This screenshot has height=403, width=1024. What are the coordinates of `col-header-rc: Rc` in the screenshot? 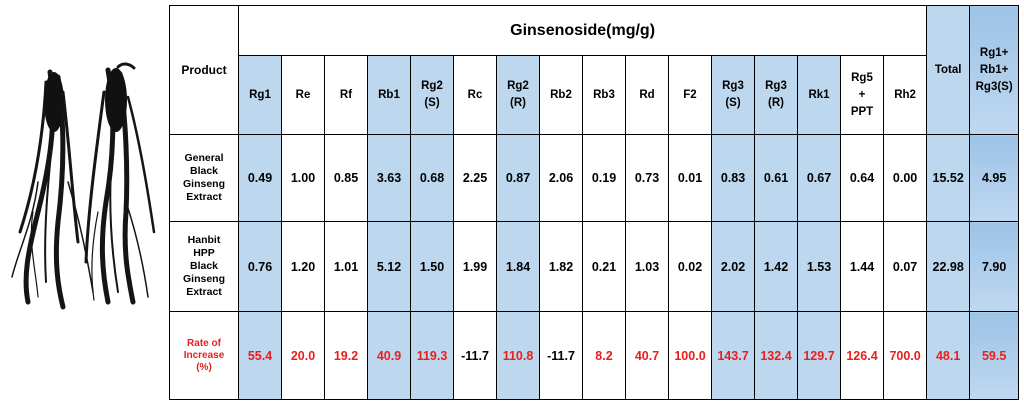 It's located at (475, 95).